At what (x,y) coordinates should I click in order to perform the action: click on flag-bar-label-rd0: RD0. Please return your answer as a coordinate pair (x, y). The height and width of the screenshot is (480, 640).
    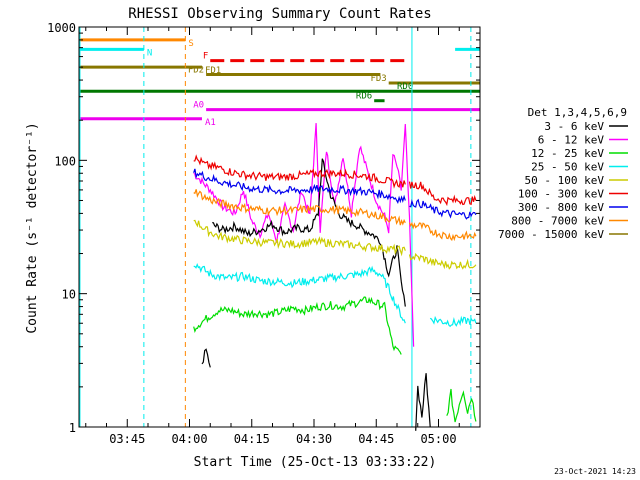
    Looking at the image, I should click on (405, 87).